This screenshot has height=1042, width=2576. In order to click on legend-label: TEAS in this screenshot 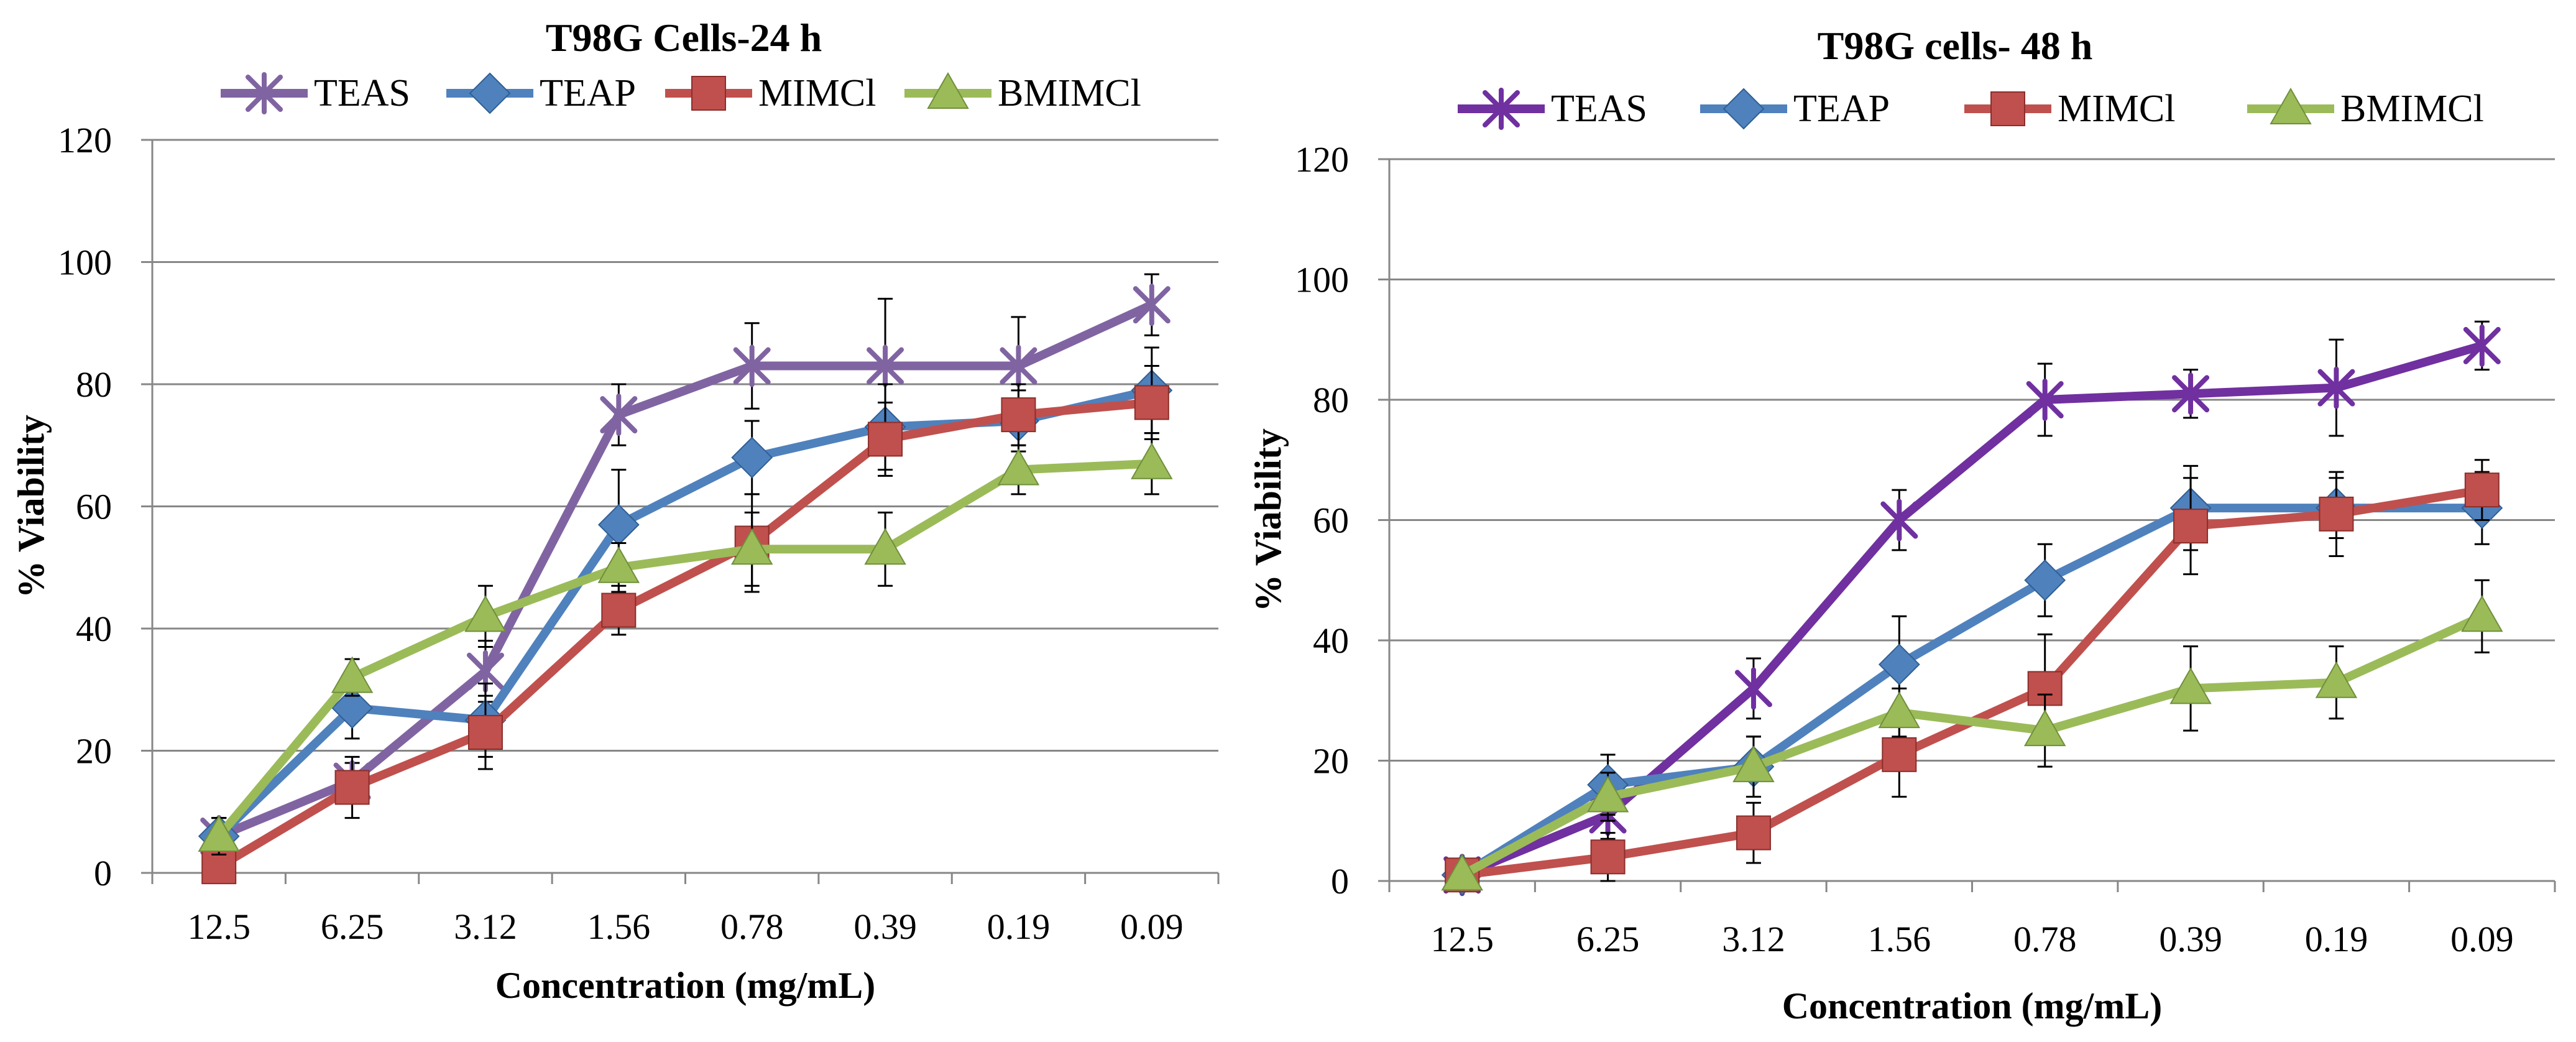, I will do `click(1599, 109)`.